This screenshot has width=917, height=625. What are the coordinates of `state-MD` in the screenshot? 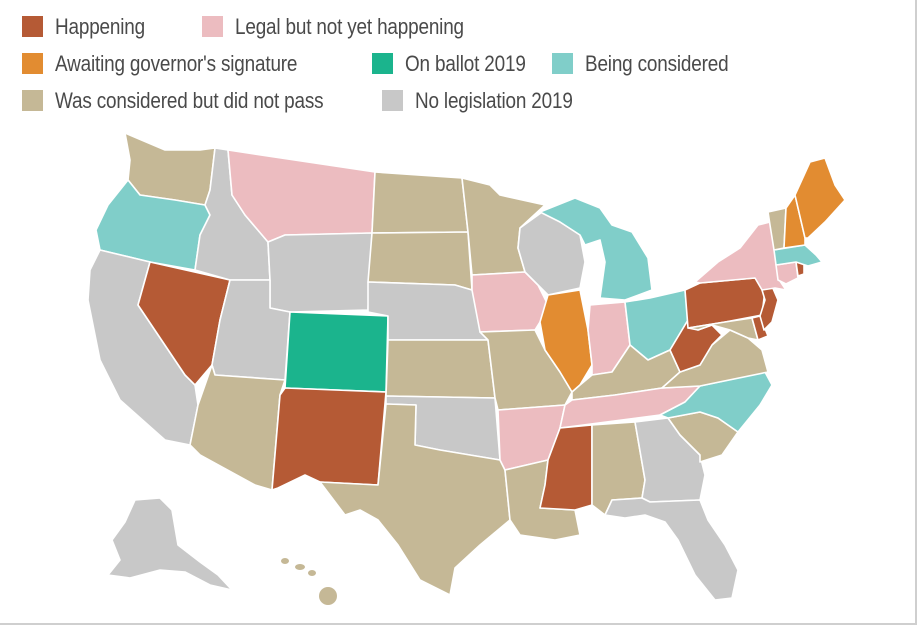 It's located at (723, 329).